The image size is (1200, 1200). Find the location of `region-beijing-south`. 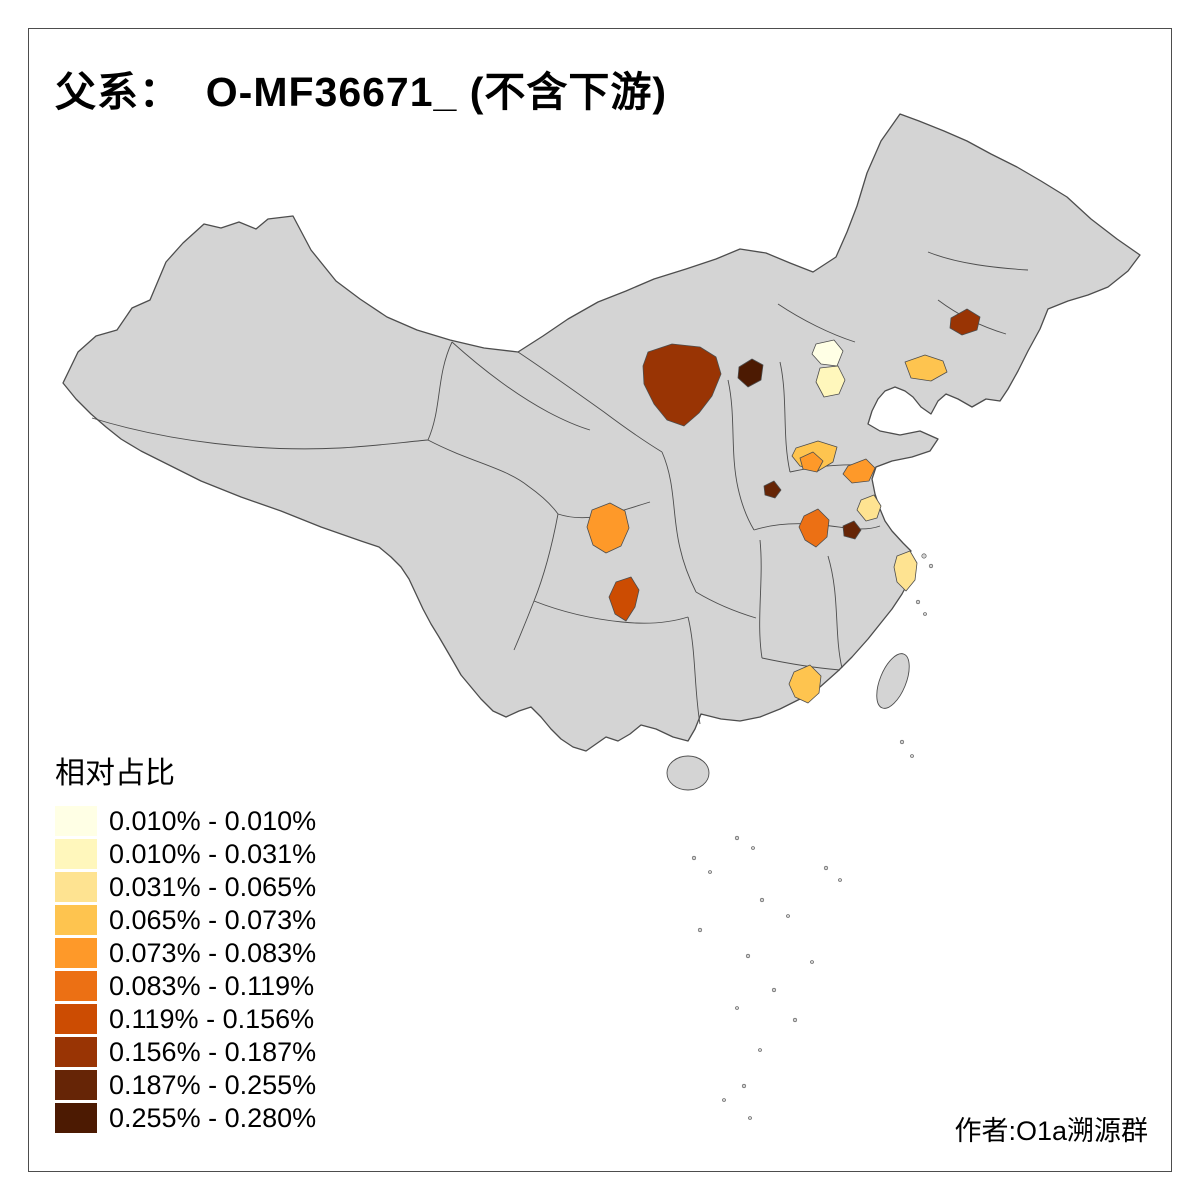

region-beijing-south is located at coordinates (830, 381).